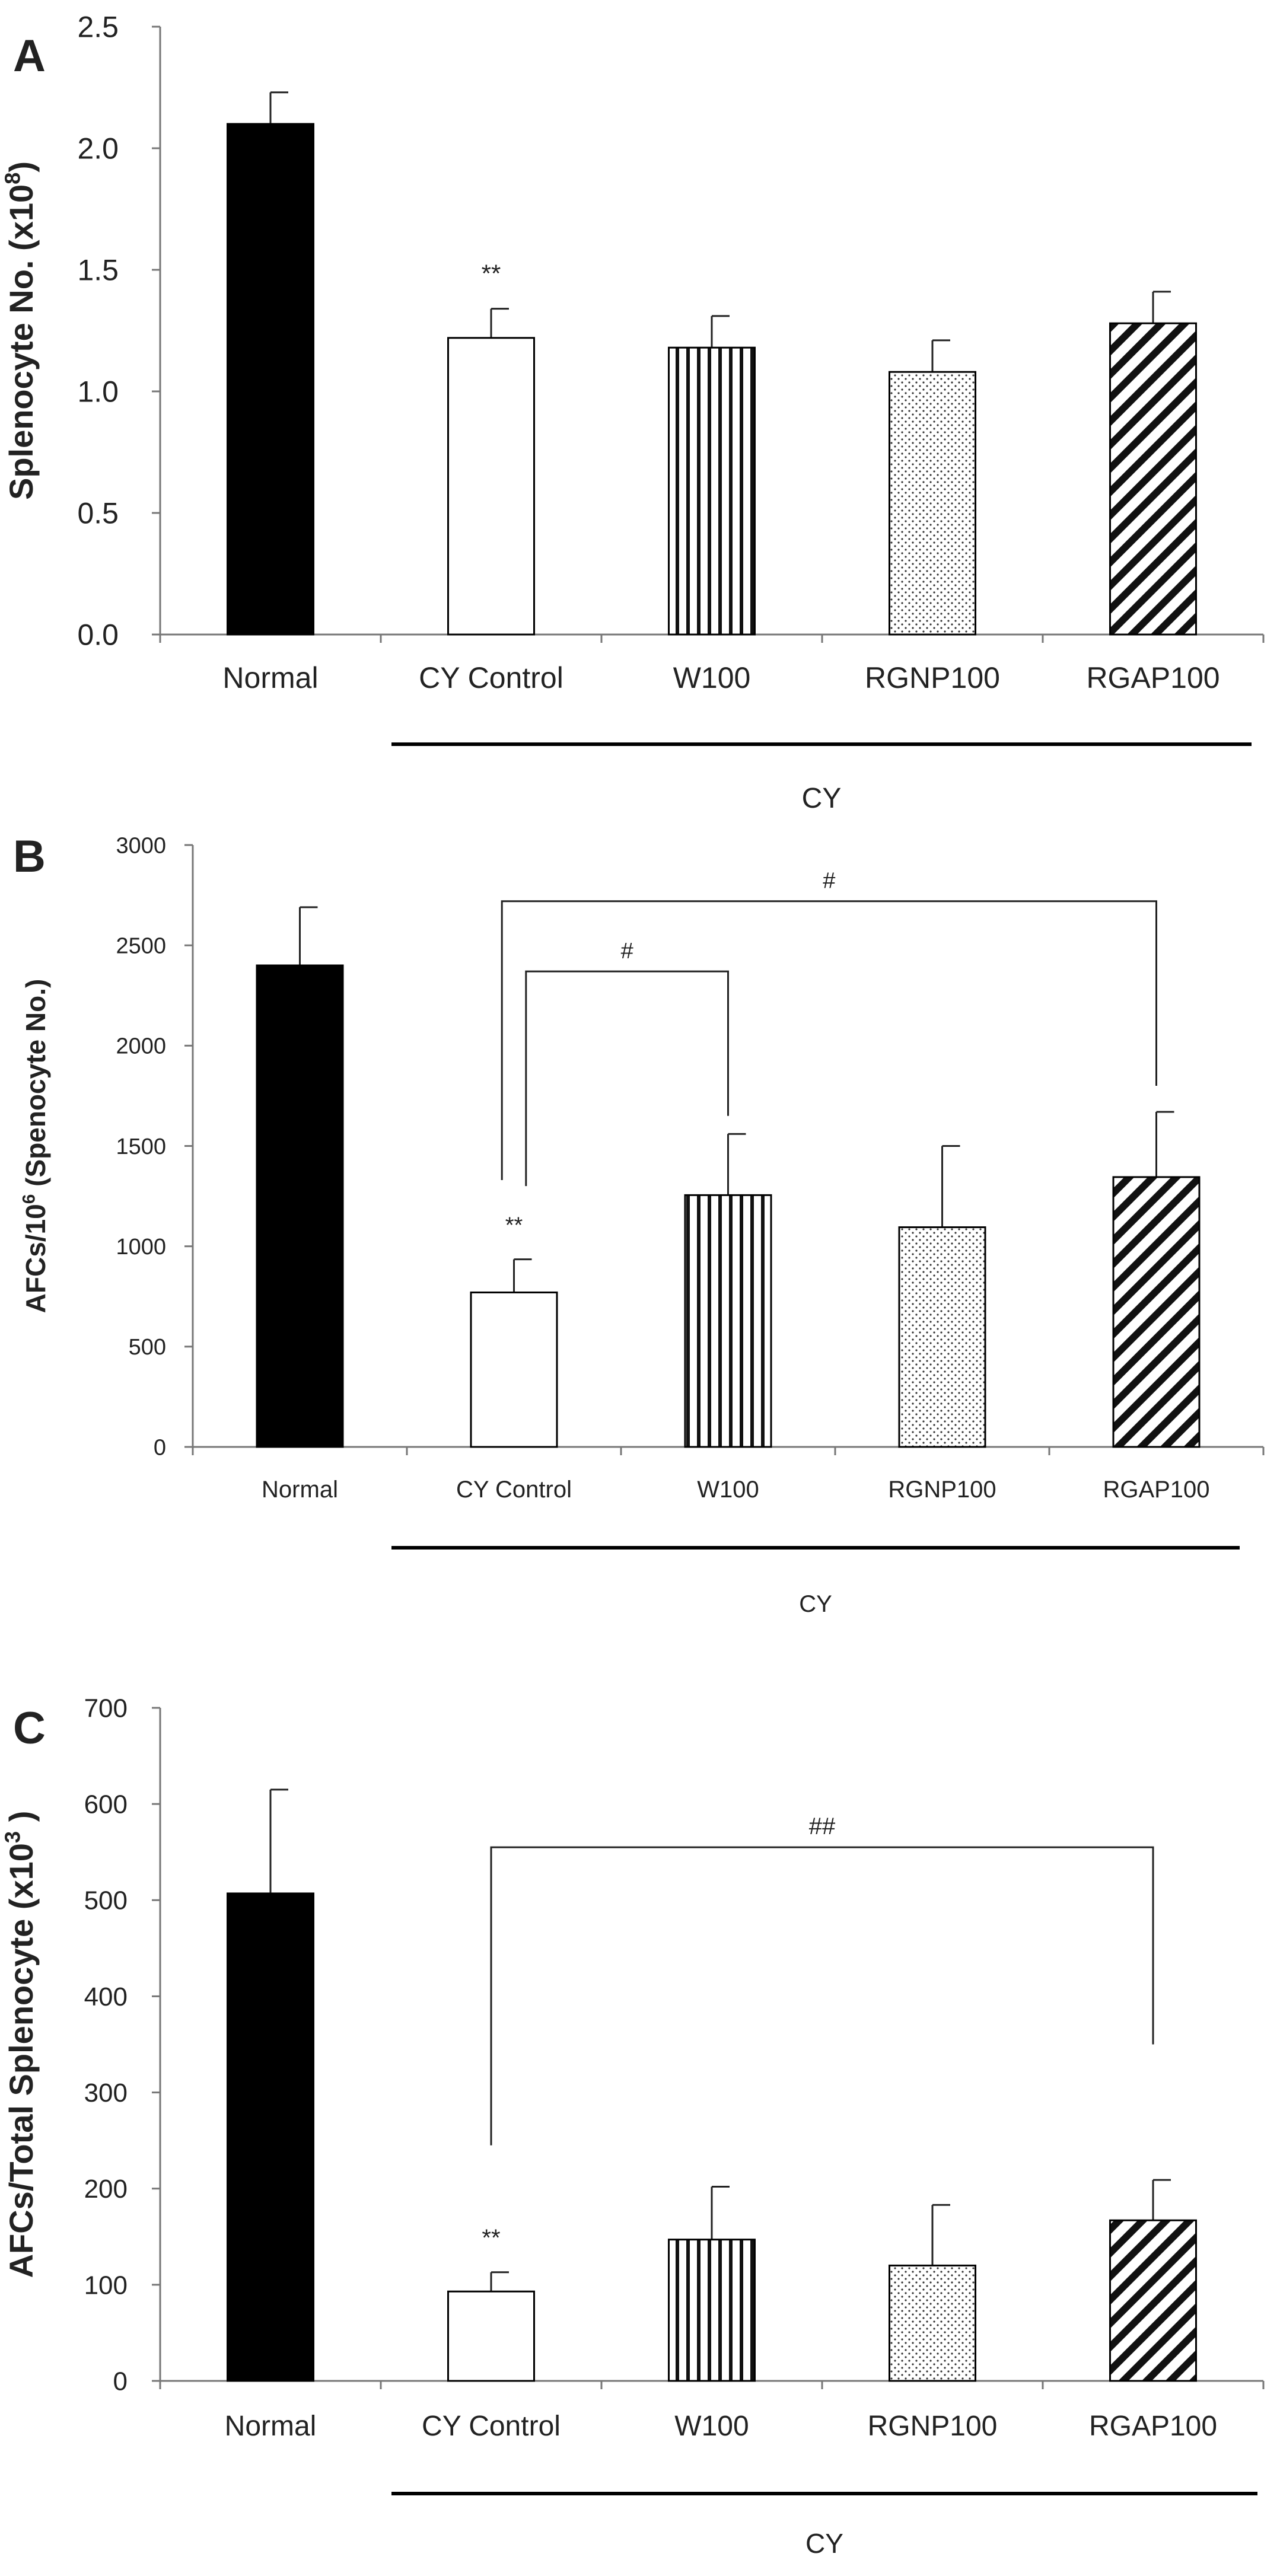 The height and width of the screenshot is (2576, 1280). What do you see at coordinates (141, 1046) in the screenshot?
I see `y-tick-label: 2000` at bounding box center [141, 1046].